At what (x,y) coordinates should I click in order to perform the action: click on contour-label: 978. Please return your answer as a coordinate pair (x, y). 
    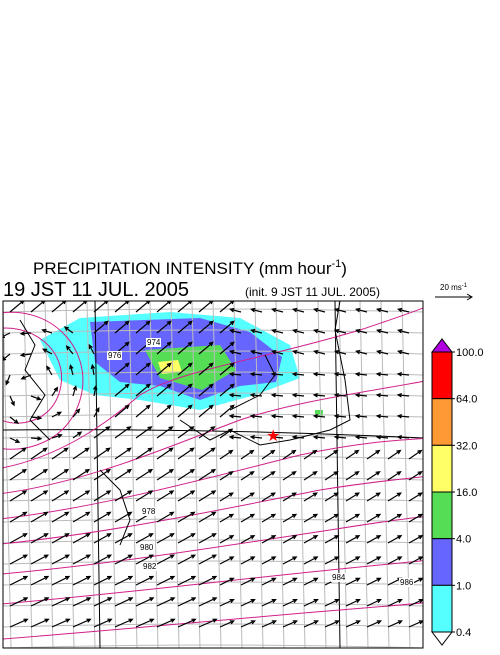
    Looking at the image, I should click on (149, 511).